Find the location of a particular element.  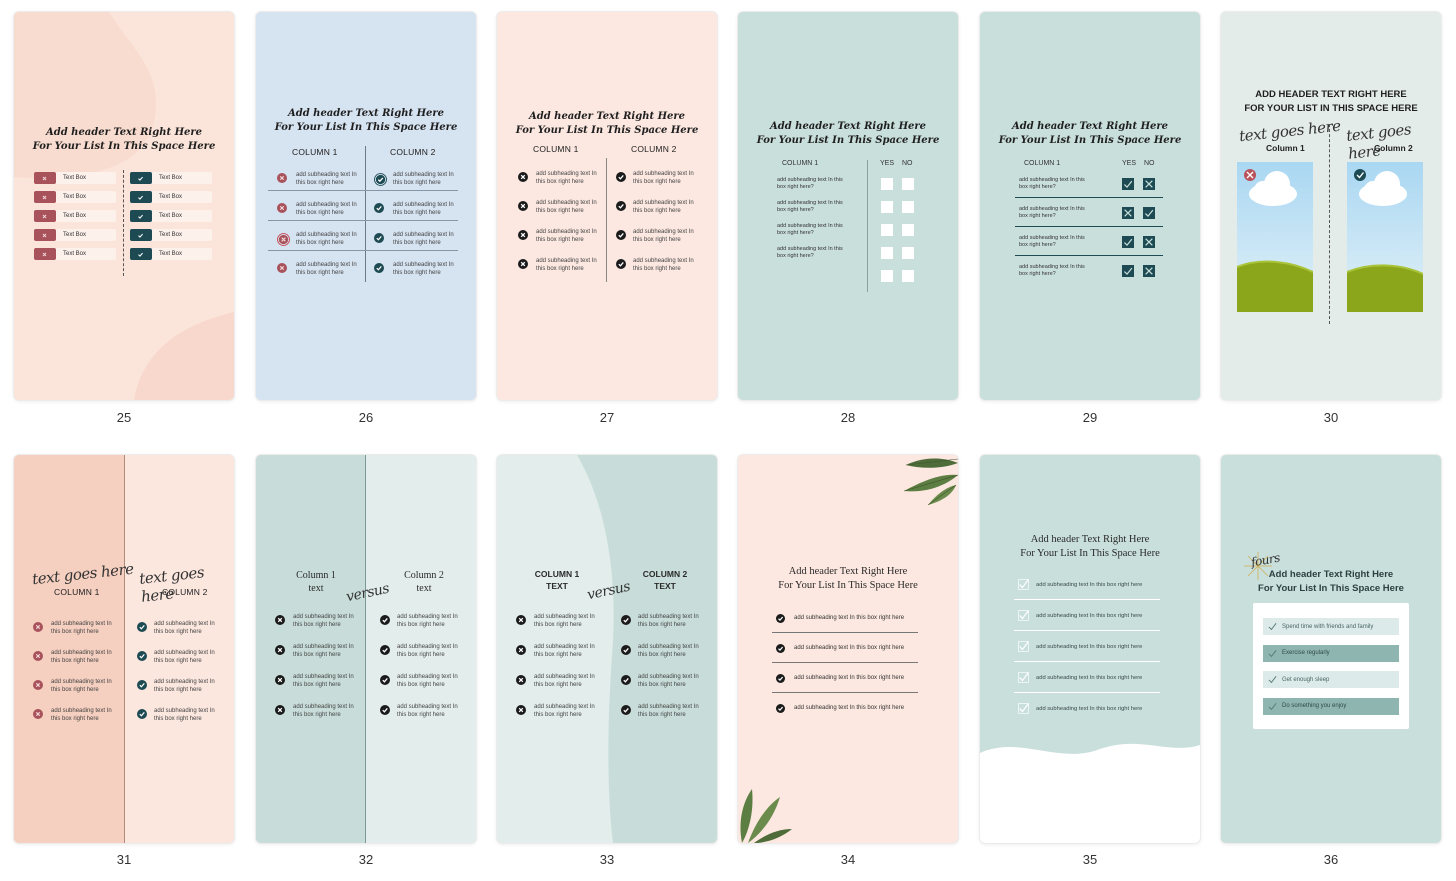

page-33-right-item-2-line-1: add subheading text In is located at coordinates (668, 647).